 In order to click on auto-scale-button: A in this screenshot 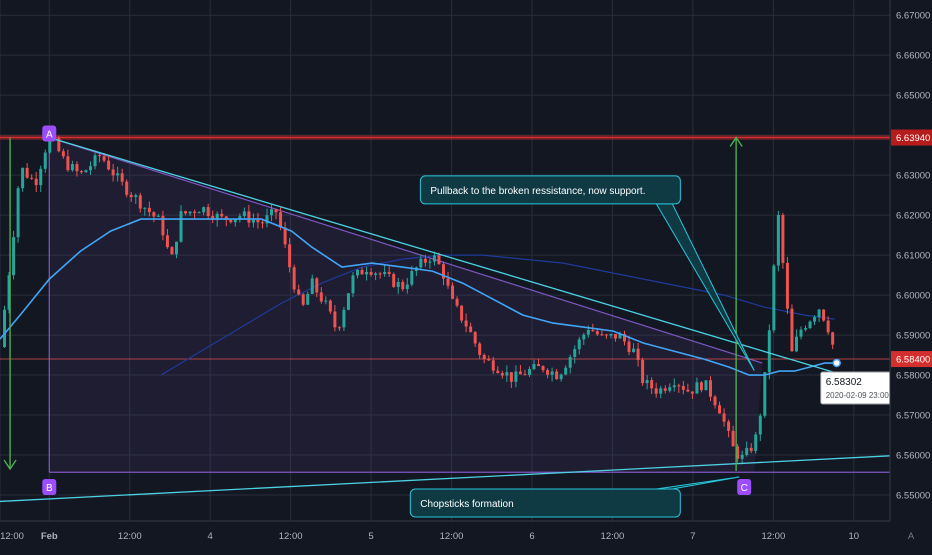, I will do `click(911, 536)`.